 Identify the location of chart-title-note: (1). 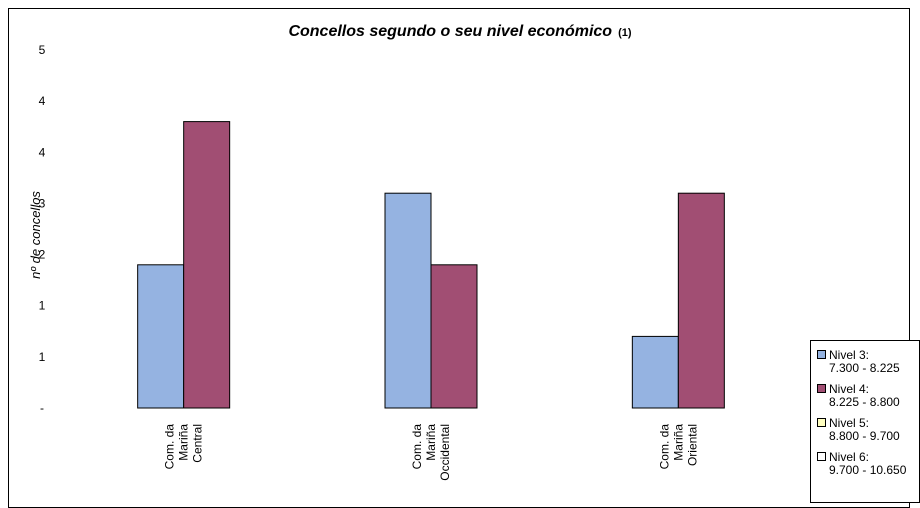
(625, 33).